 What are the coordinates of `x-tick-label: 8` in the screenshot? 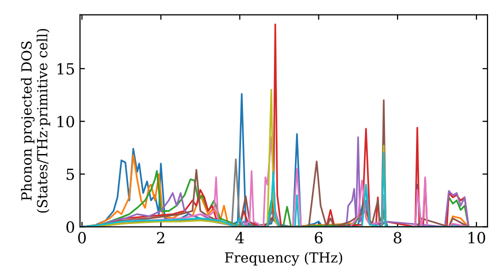 It's located at (398, 238).